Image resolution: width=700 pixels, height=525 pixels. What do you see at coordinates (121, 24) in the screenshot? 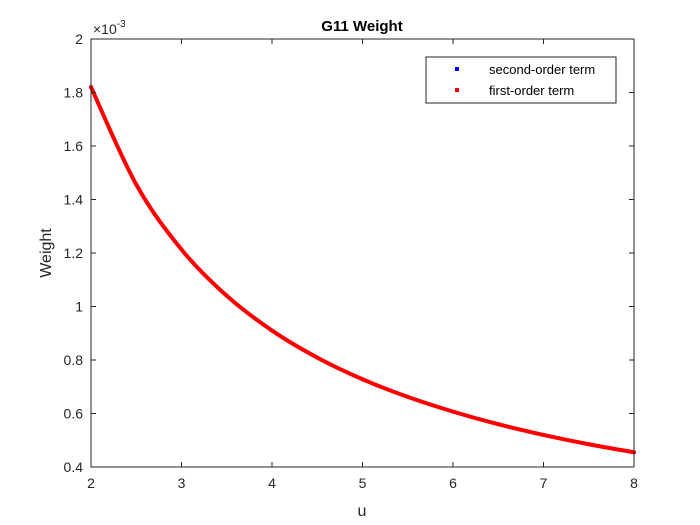
I see `y-exponent-power: -3` at bounding box center [121, 24].